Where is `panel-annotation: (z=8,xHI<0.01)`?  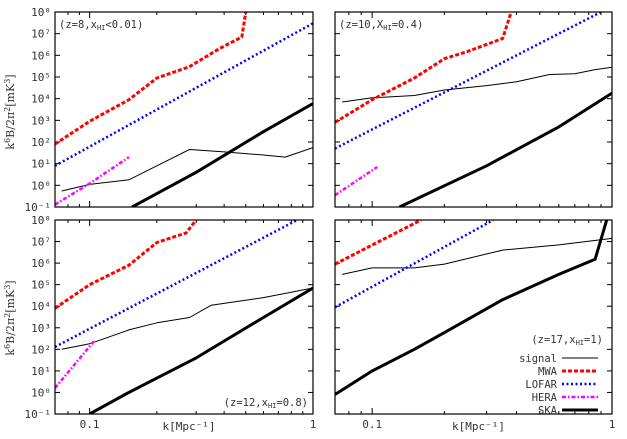
panel-annotation: (z=8,xHI<0.01) is located at coordinates (101, 25).